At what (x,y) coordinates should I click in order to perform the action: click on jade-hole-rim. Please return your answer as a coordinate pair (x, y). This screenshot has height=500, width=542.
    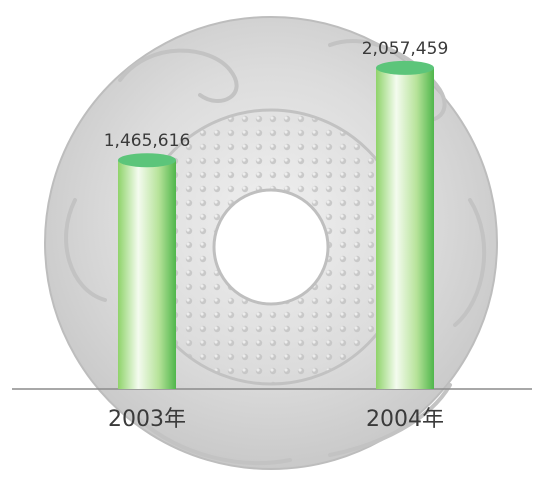
    Looking at the image, I should click on (271, 247).